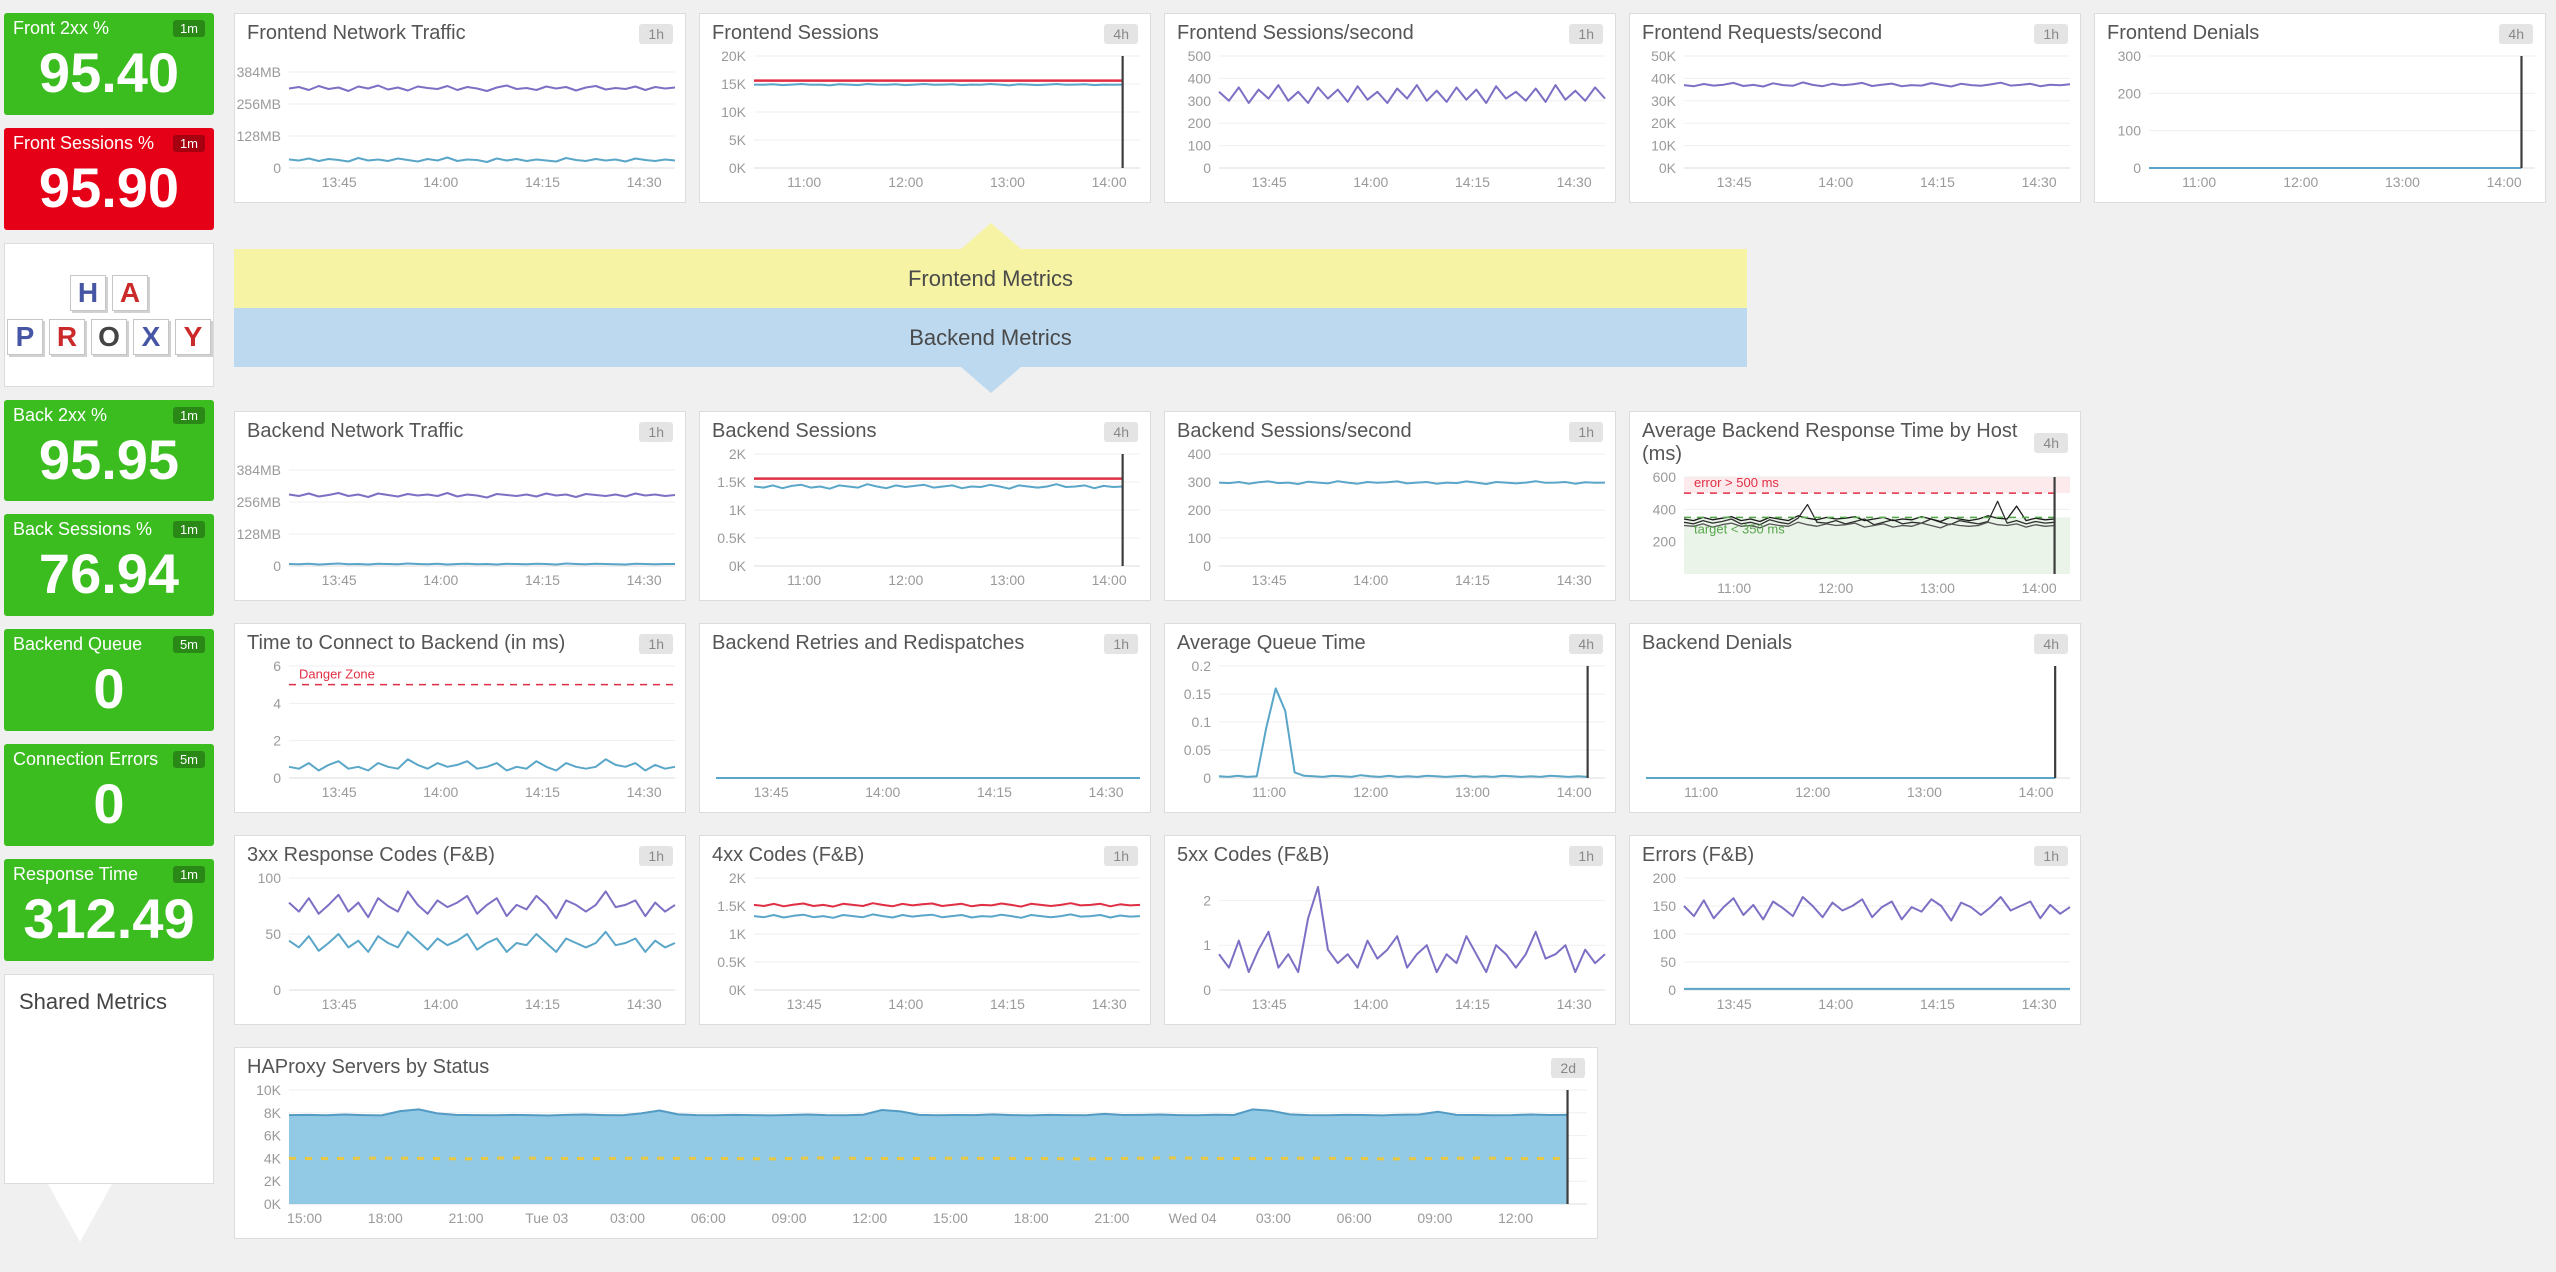 This screenshot has width=2556, height=1272. I want to click on svg-text: error > 500 ms, so click(1736, 482).